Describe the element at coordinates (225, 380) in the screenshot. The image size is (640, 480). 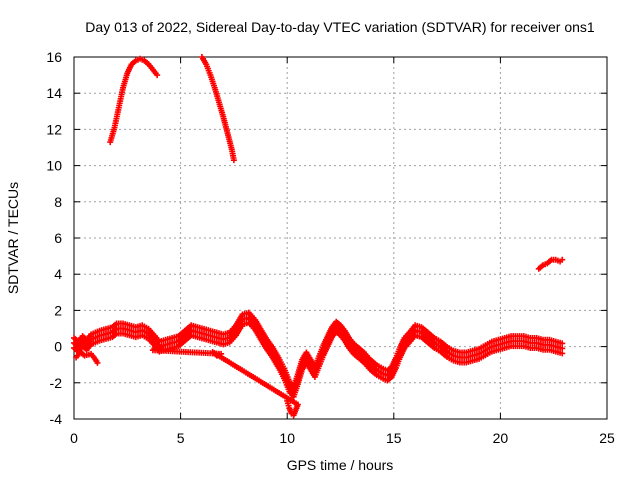
I see `series-dip-scatter` at that location.